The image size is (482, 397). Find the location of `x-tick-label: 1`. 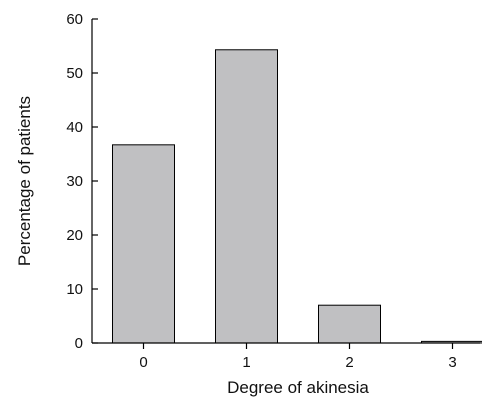

x-tick-label: 1 is located at coordinates (246, 362).